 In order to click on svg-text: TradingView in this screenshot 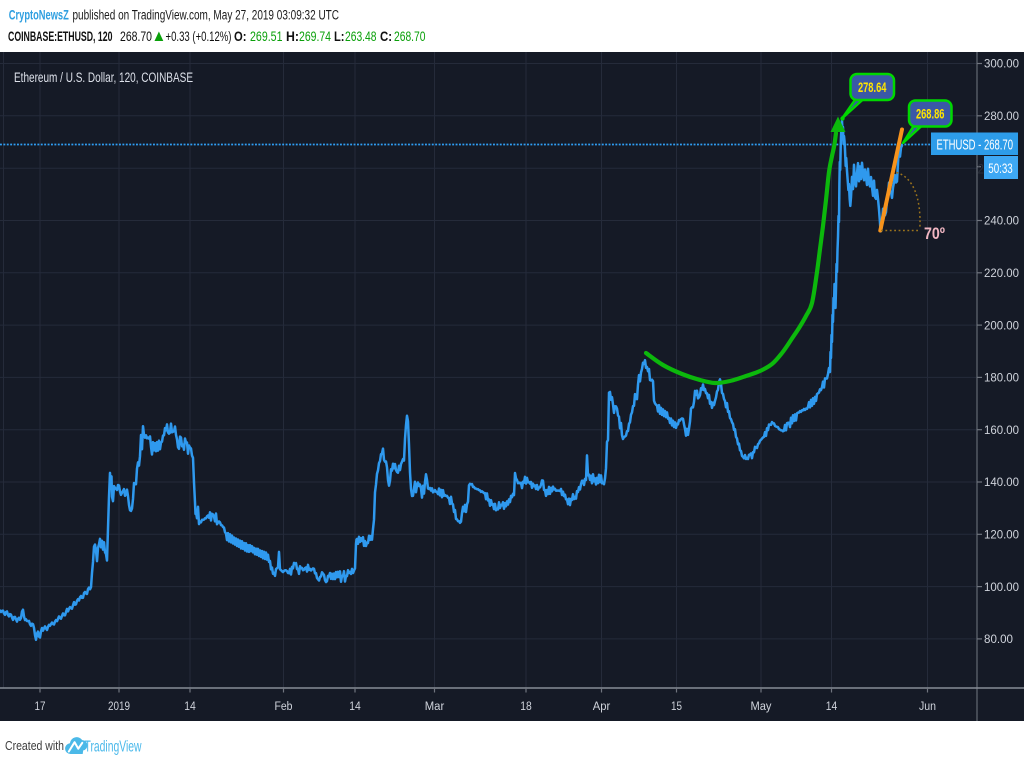, I will do `click(113, 747)`.